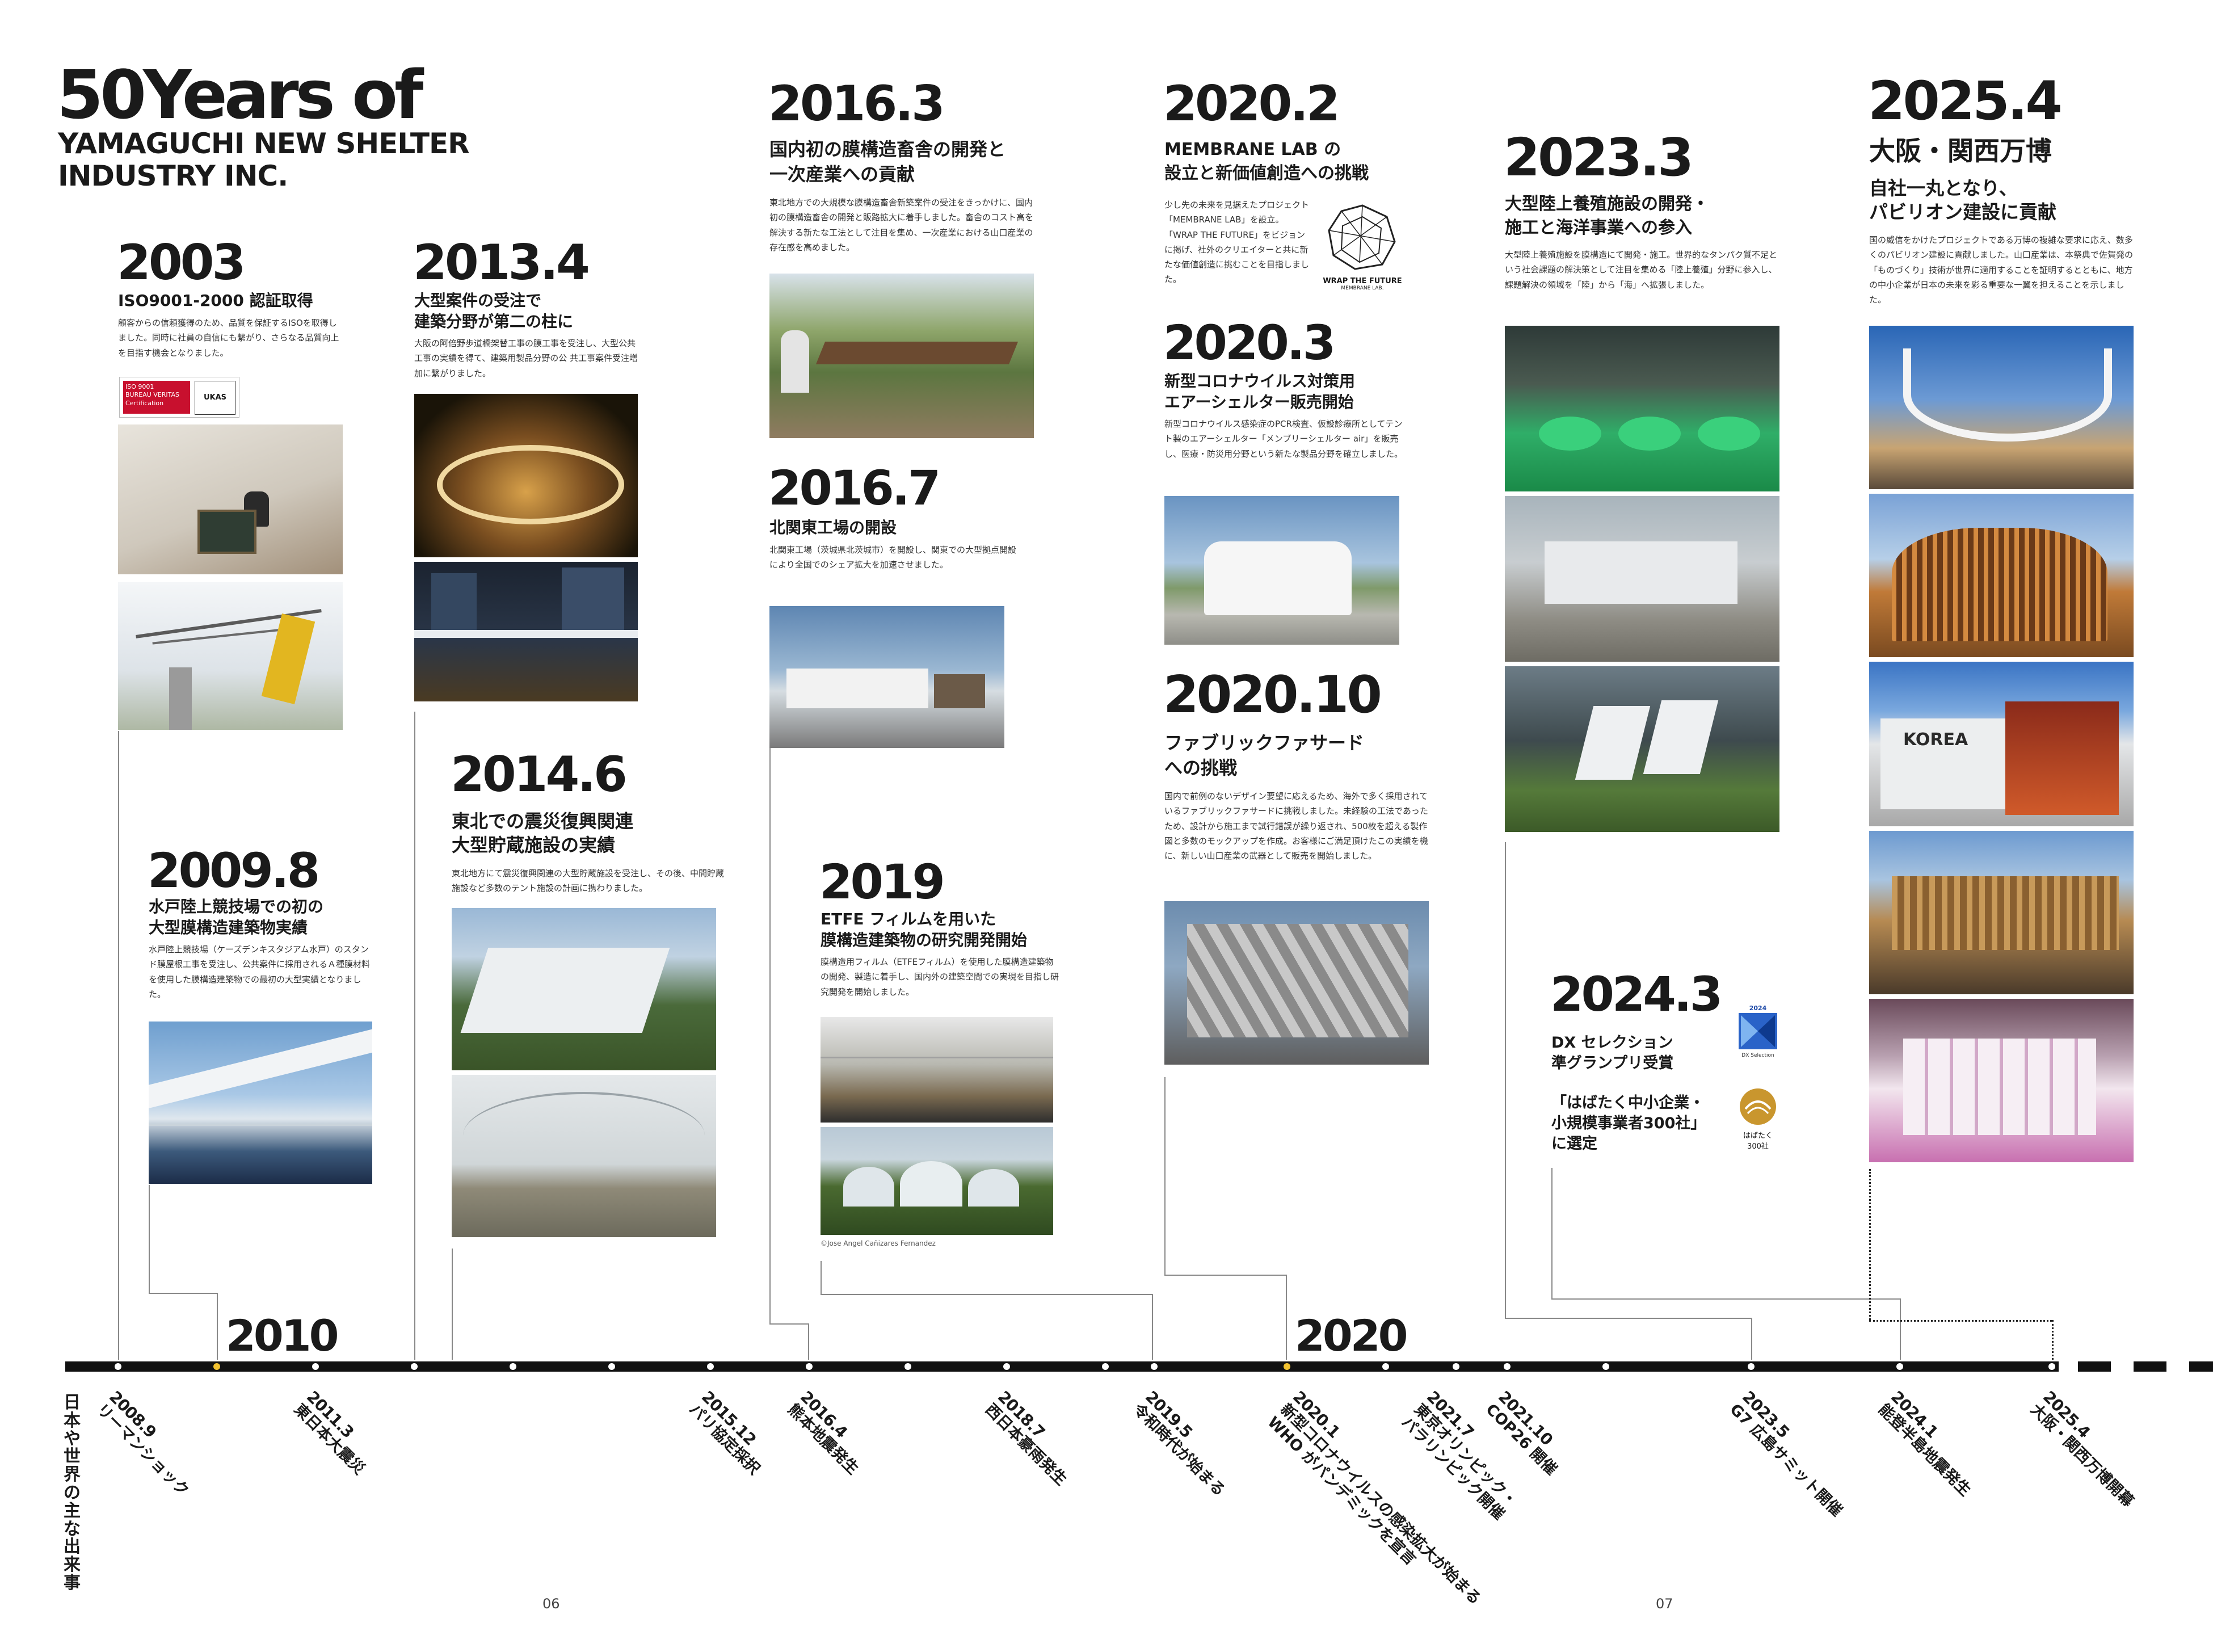 The width and height of the screenshot is (2213, 1652). Describe the element at coordinates (1900, 1329) in the screenshot. I see `connector-2024-c` at that location.